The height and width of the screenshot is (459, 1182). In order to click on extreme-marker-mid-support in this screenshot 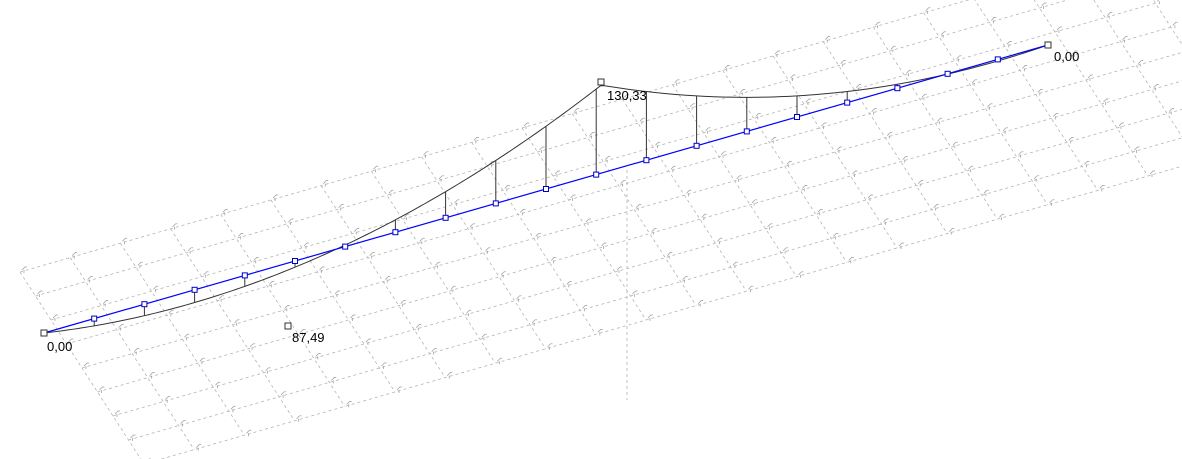, I will do `click(601, 82)`.